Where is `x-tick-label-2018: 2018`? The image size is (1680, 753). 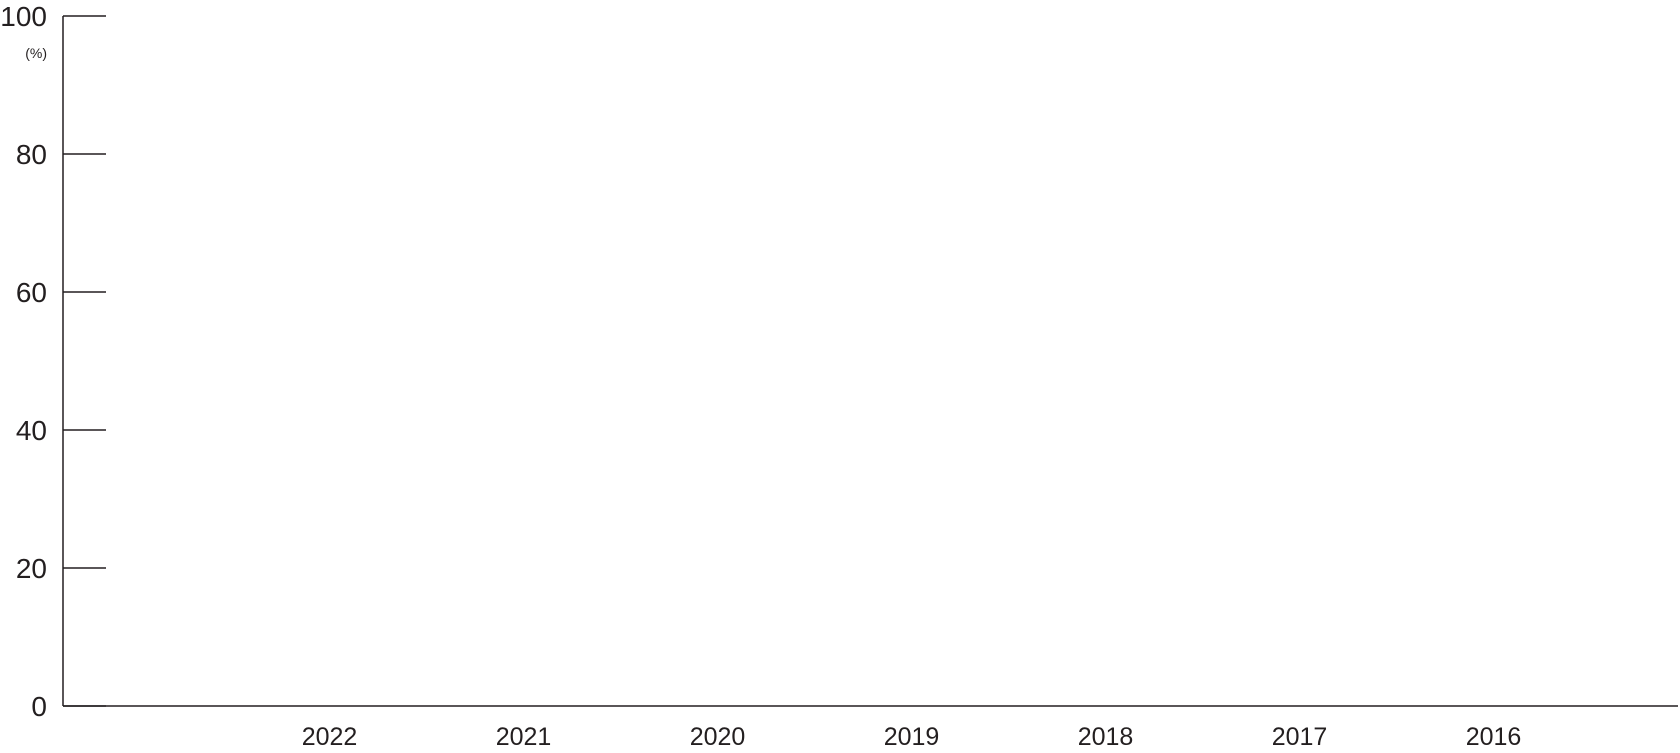 x-tick-label-2018: 2018 is located at coordinates (1106, 737).